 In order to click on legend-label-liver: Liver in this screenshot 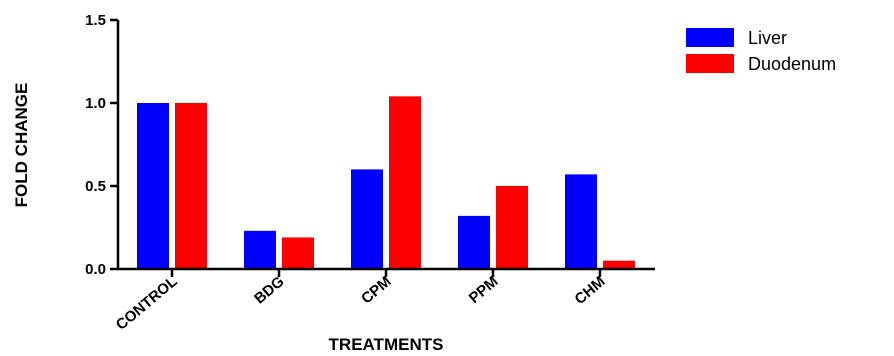, I will do `click(767, 38)`.